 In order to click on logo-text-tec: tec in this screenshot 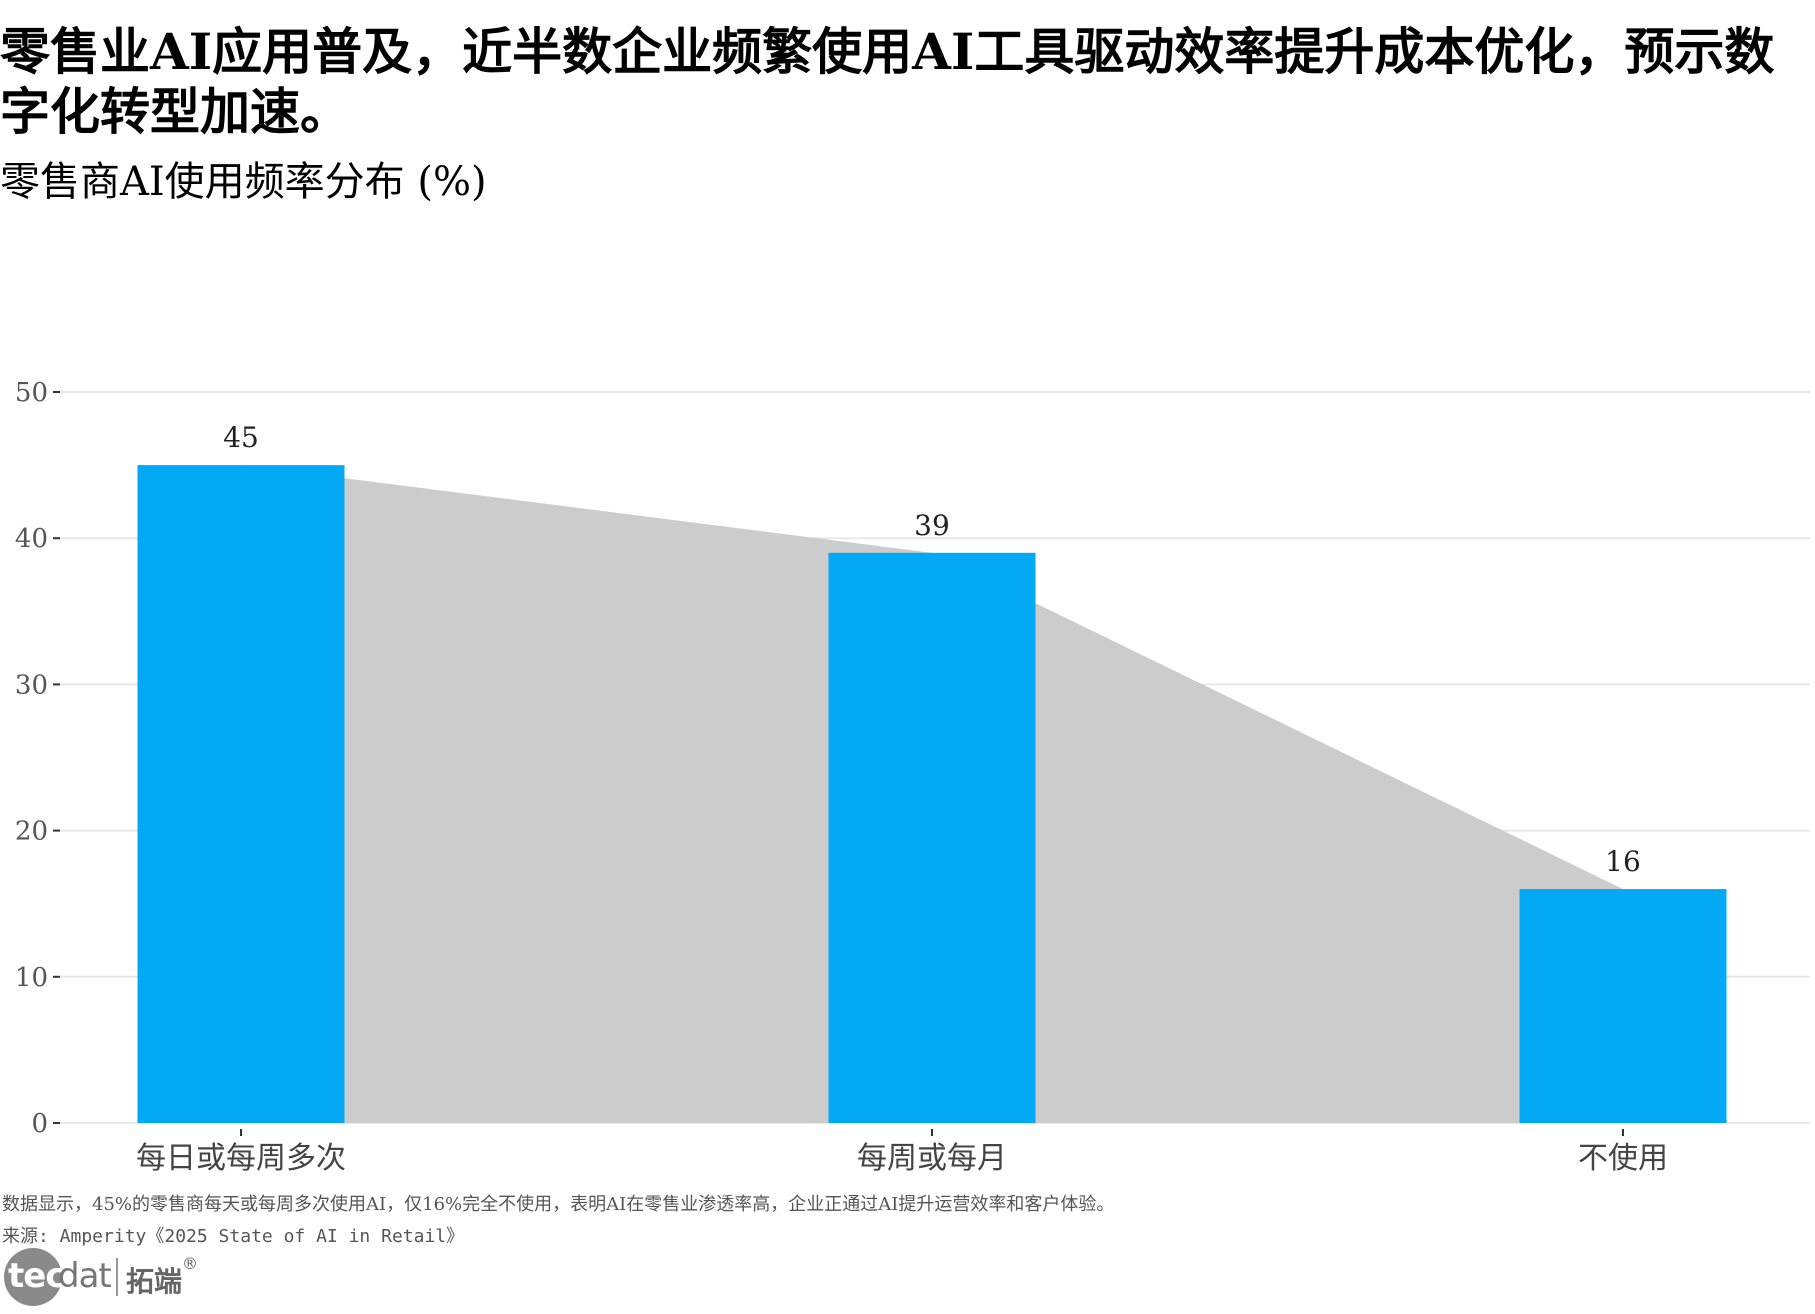, I will do `click(36, 1276)`.